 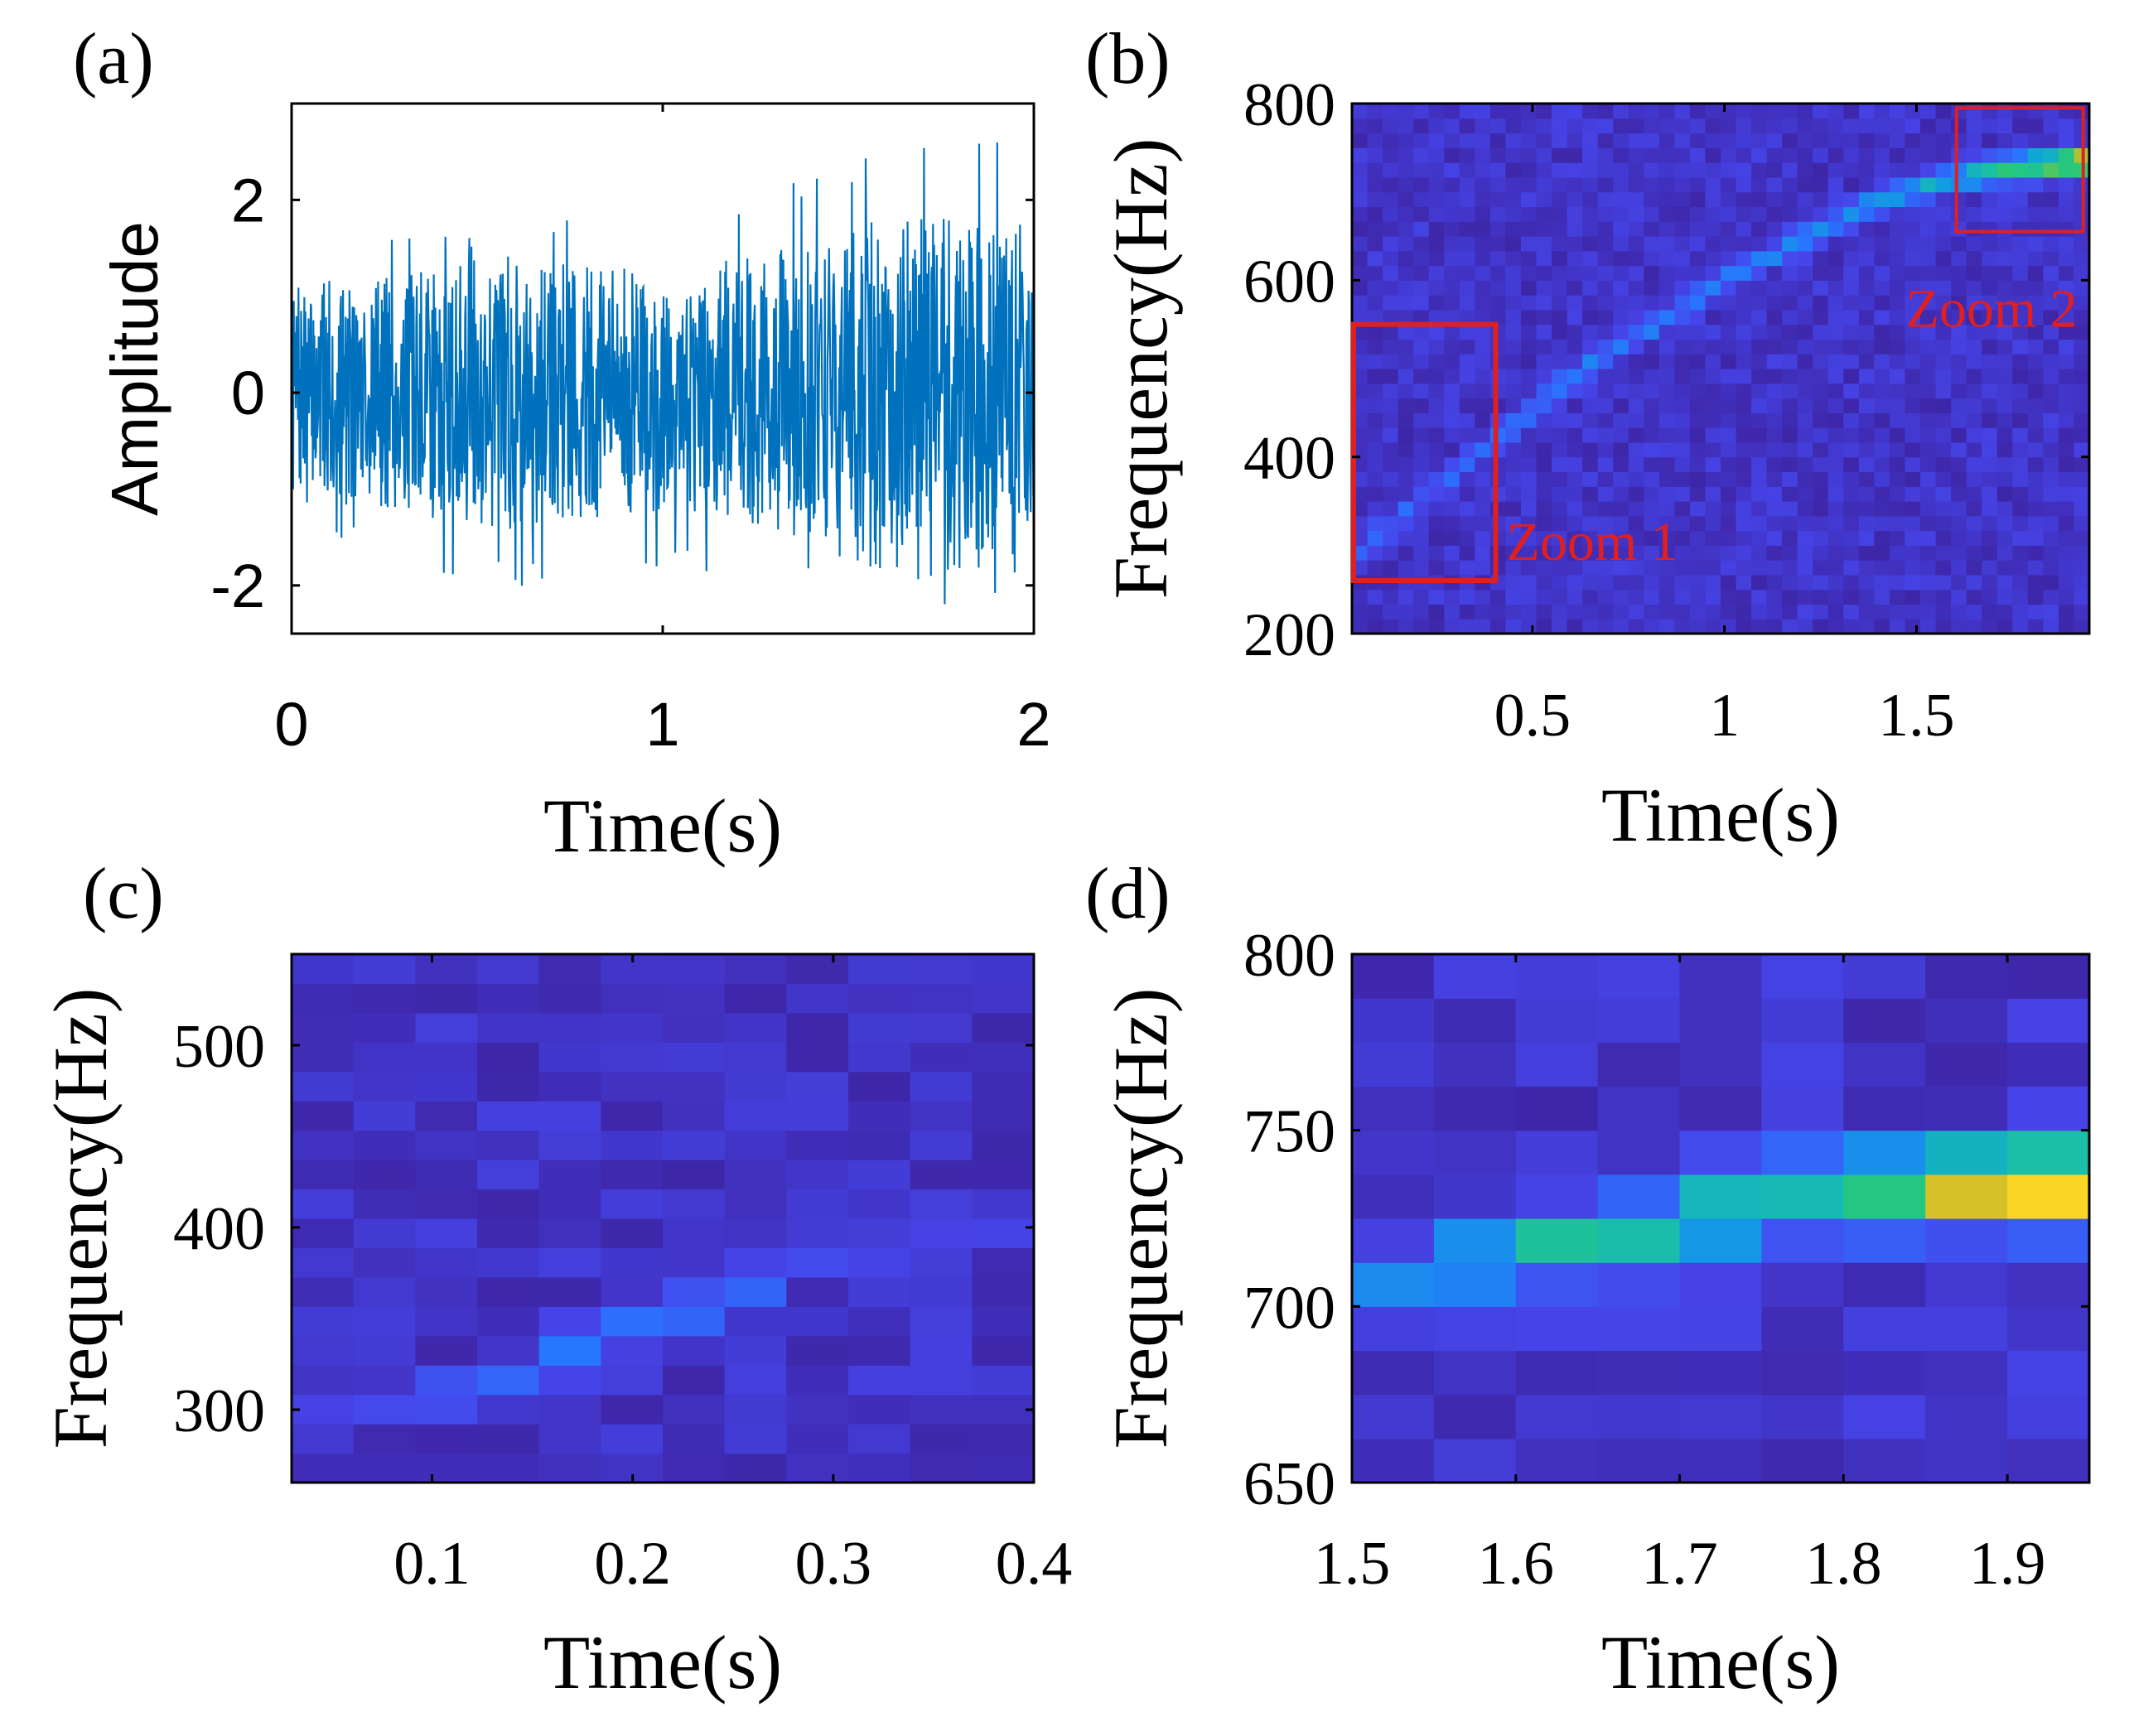 What do you see at coordinates (1128, 894) in the screenshot?
I see `panel-d-label: (d)` at bounding box center [1128, 894].